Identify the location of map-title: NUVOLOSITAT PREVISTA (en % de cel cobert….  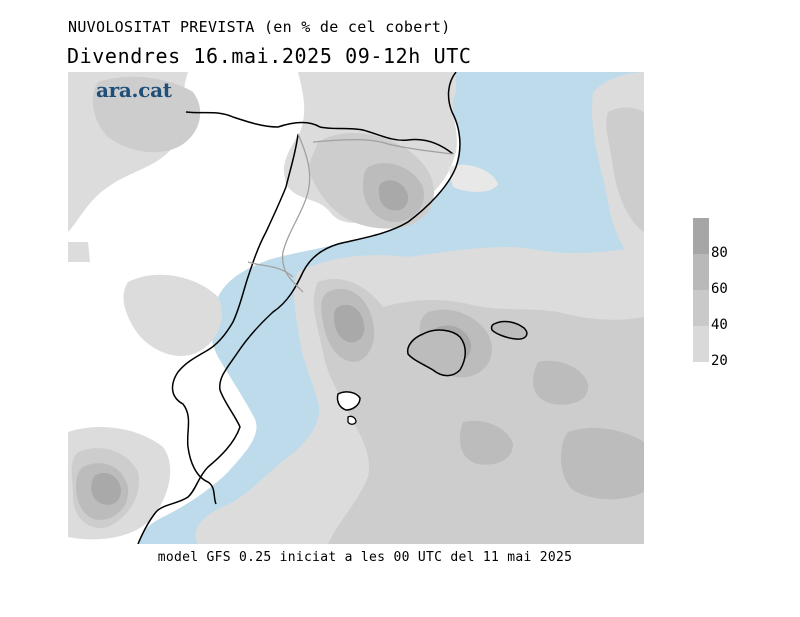
(259, 27).